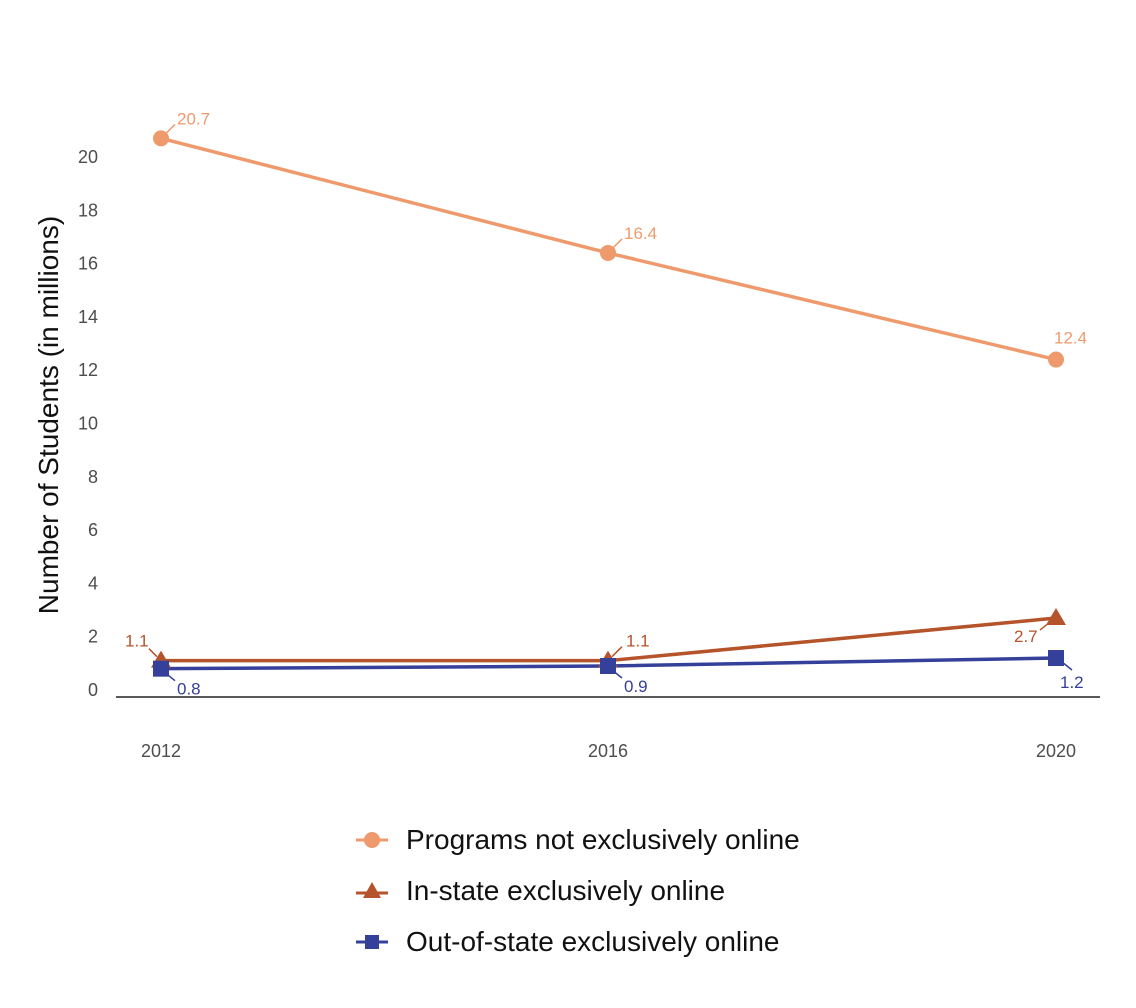 Image resolution: width=1136 pixels, height=1008 pixels. Describe the element at coordinates (372, 941) in the screenshot. I see `legend-square-marker` at that location.